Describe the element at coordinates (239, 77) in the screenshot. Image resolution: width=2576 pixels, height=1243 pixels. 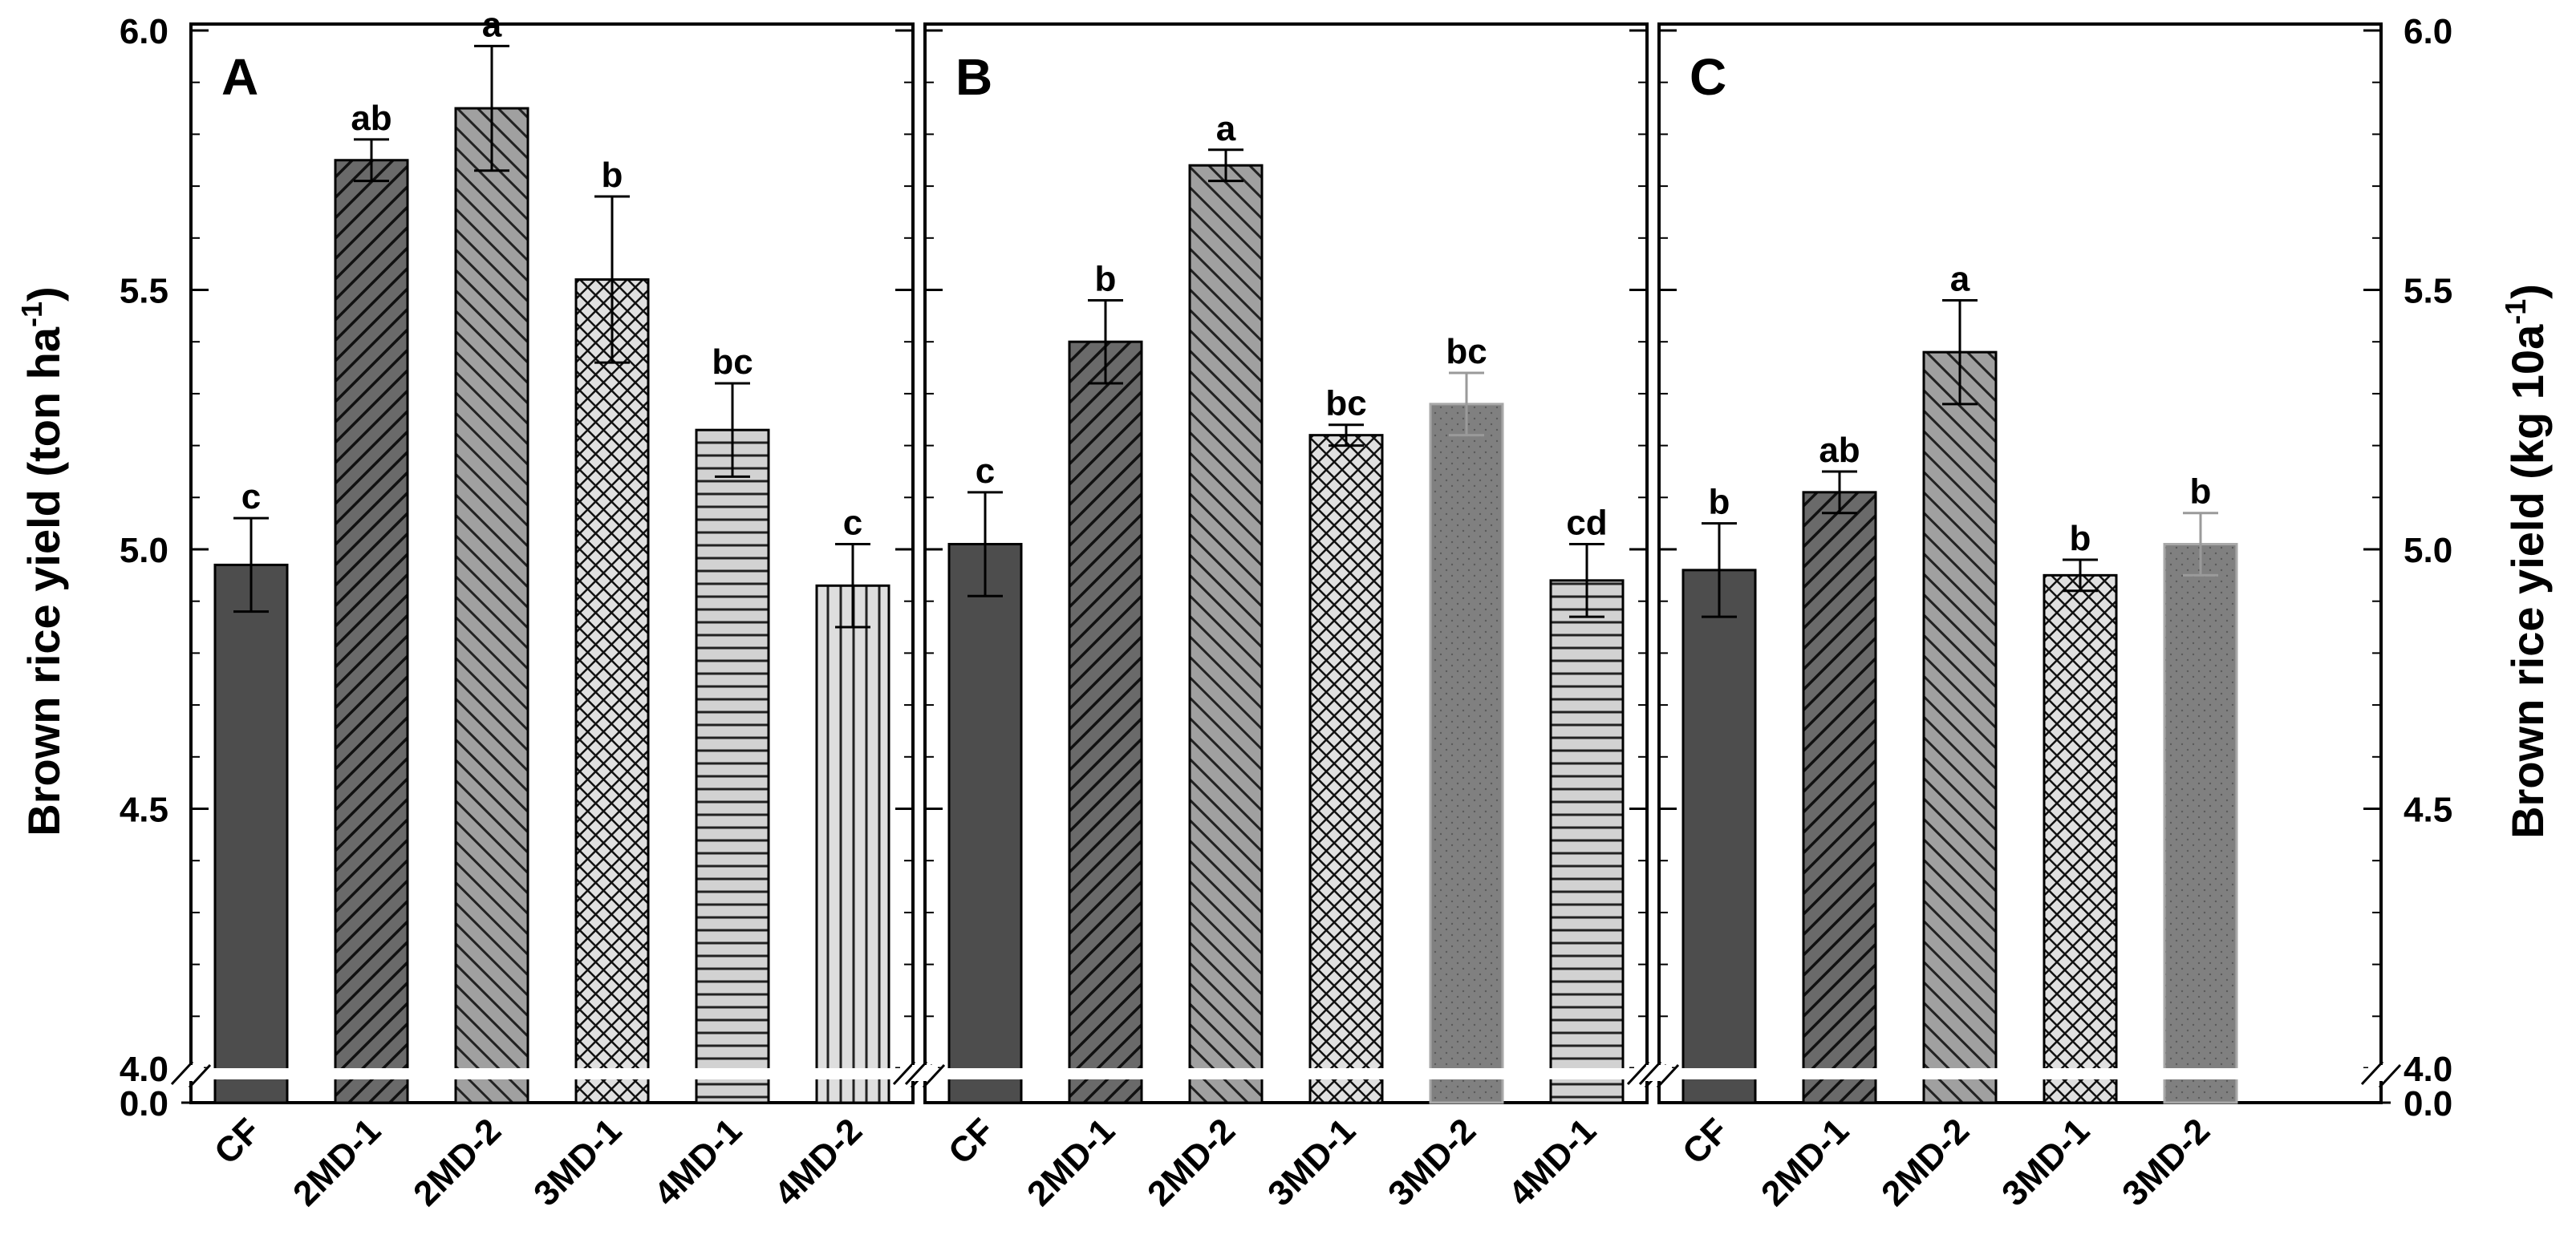
I see `panel-letter: A` at that location.